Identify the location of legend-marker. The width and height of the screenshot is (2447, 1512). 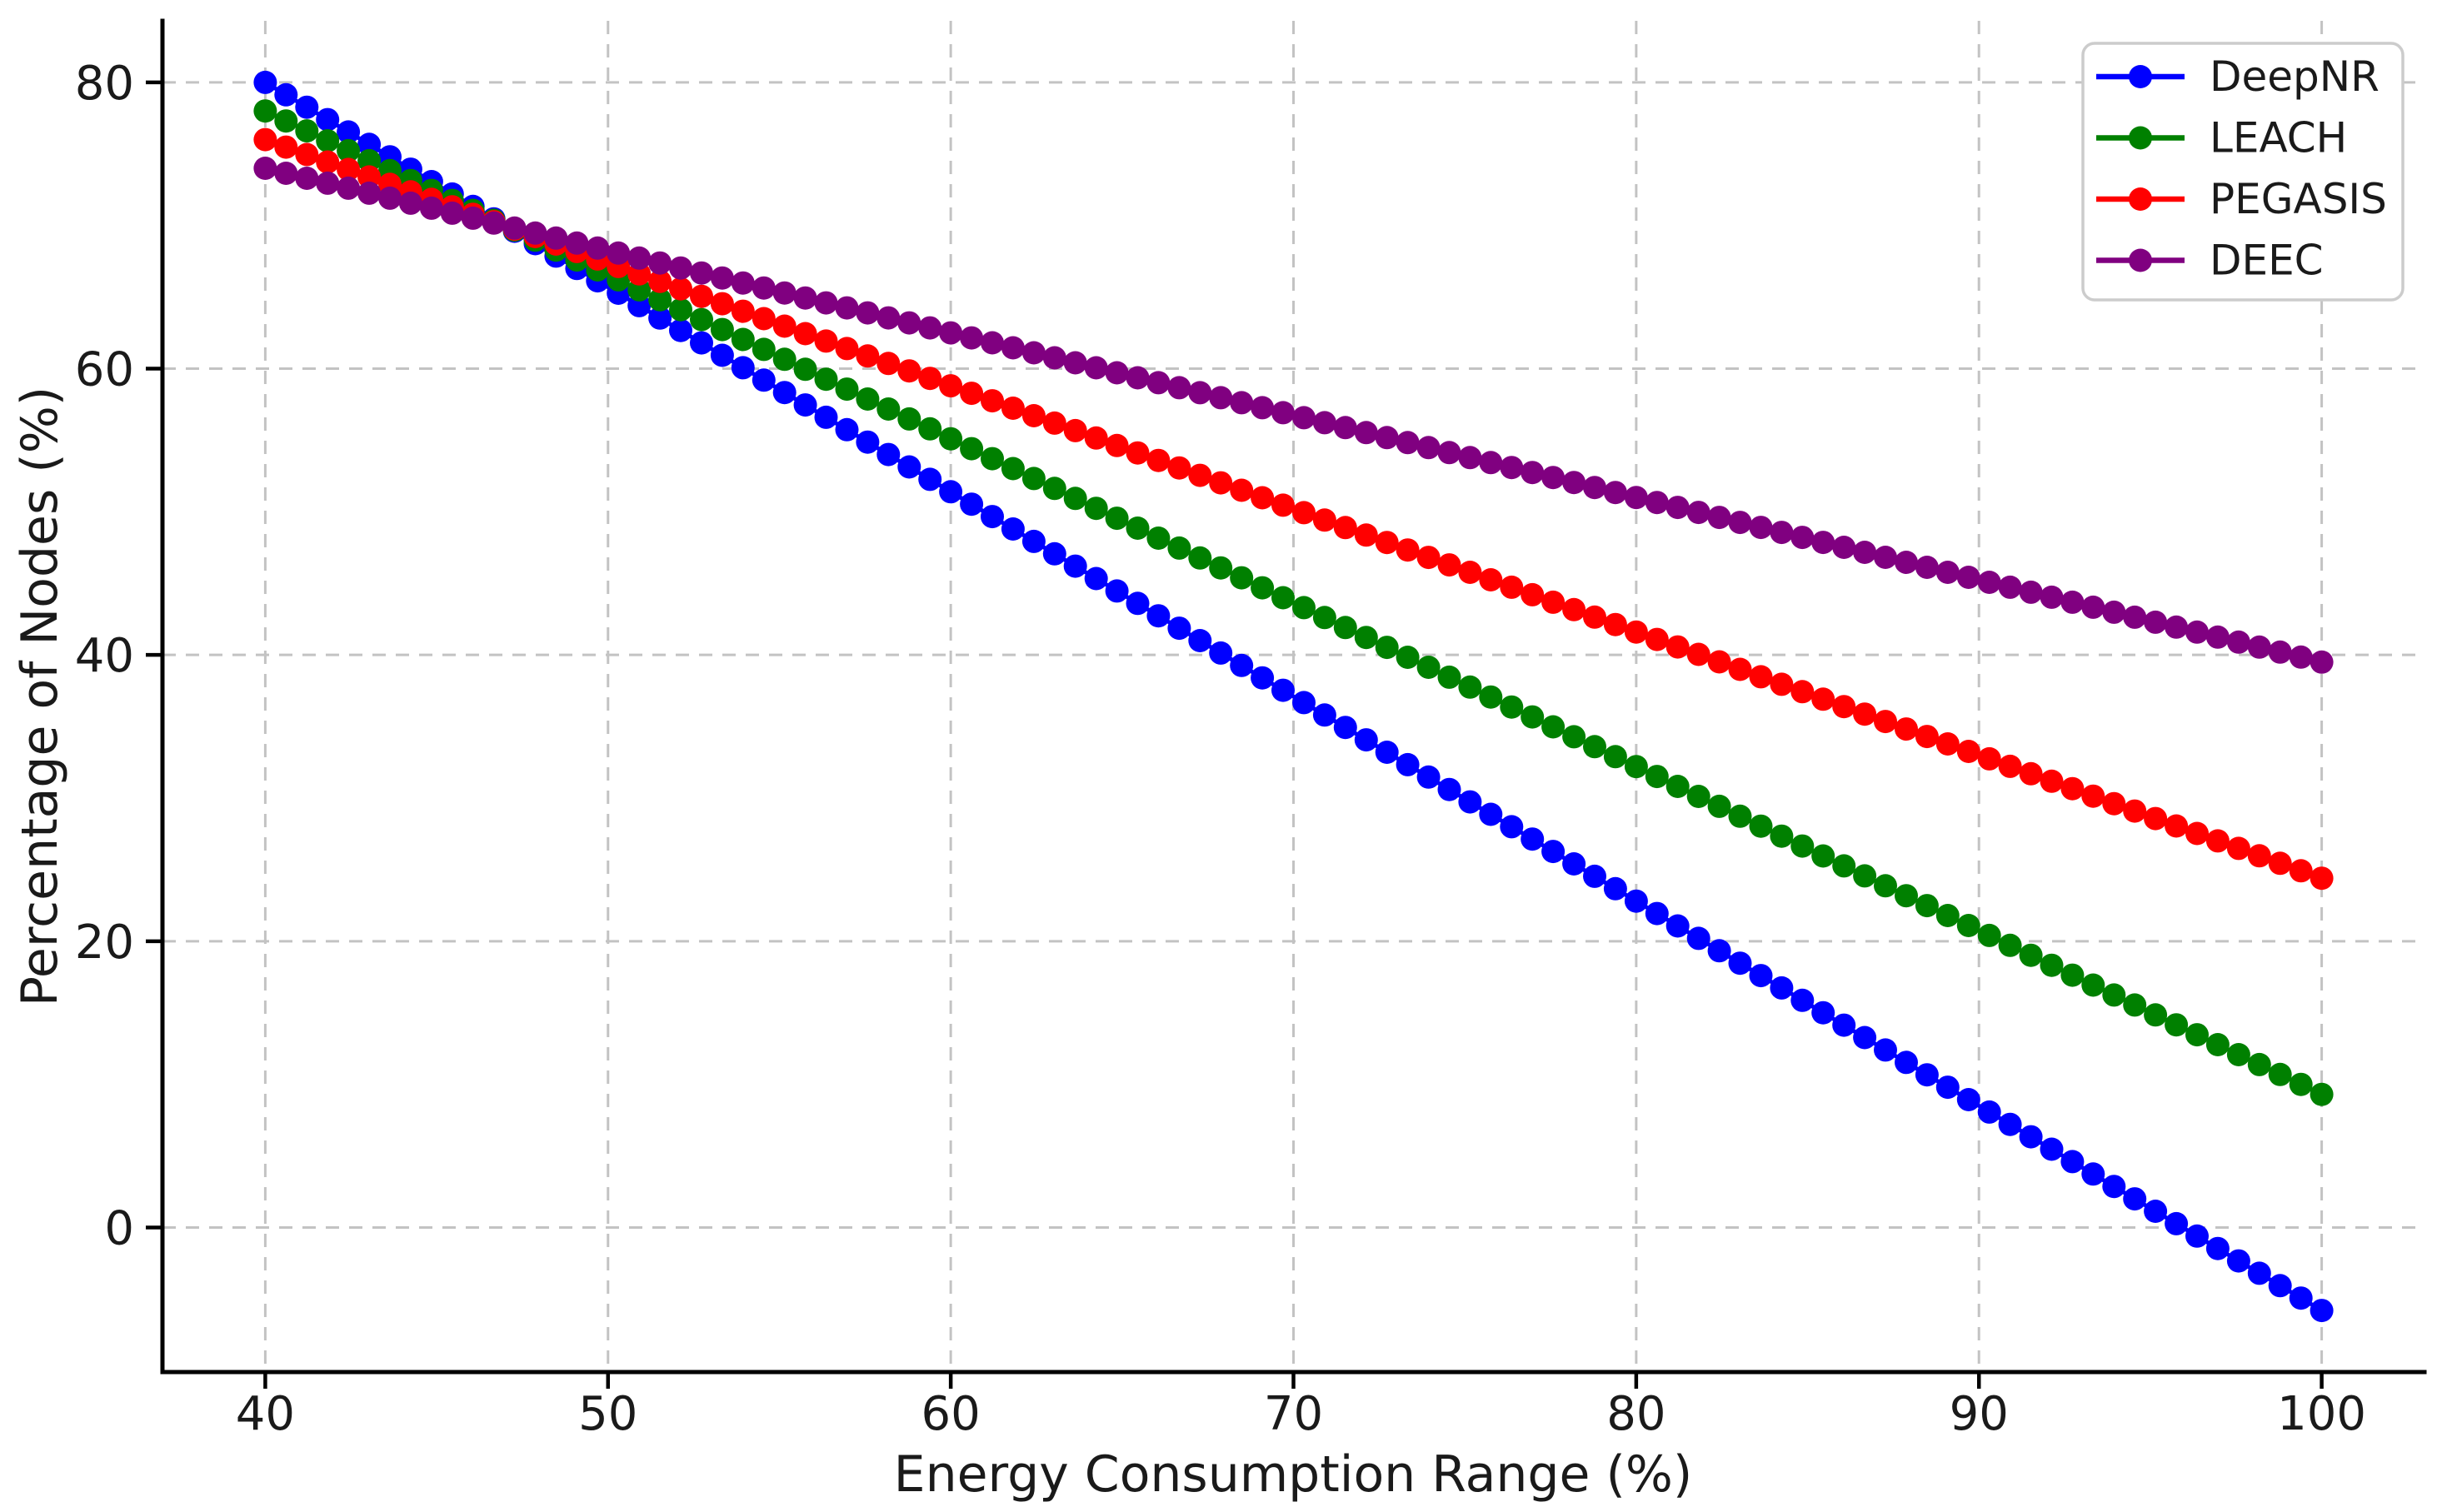
(2140, 260).